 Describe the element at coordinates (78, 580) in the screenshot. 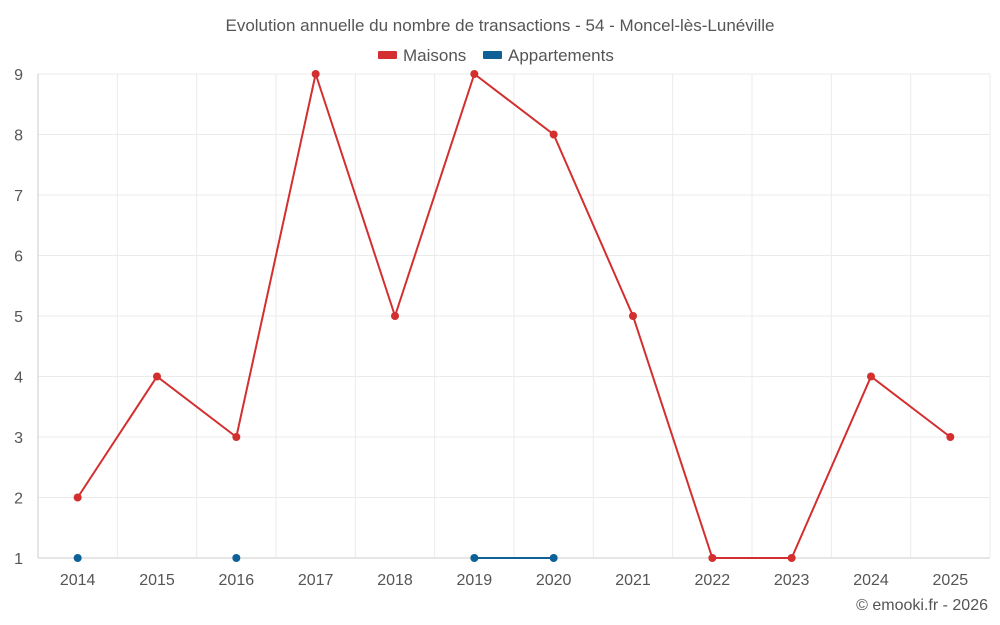

I see `x-tick-label: 2014` at that location.